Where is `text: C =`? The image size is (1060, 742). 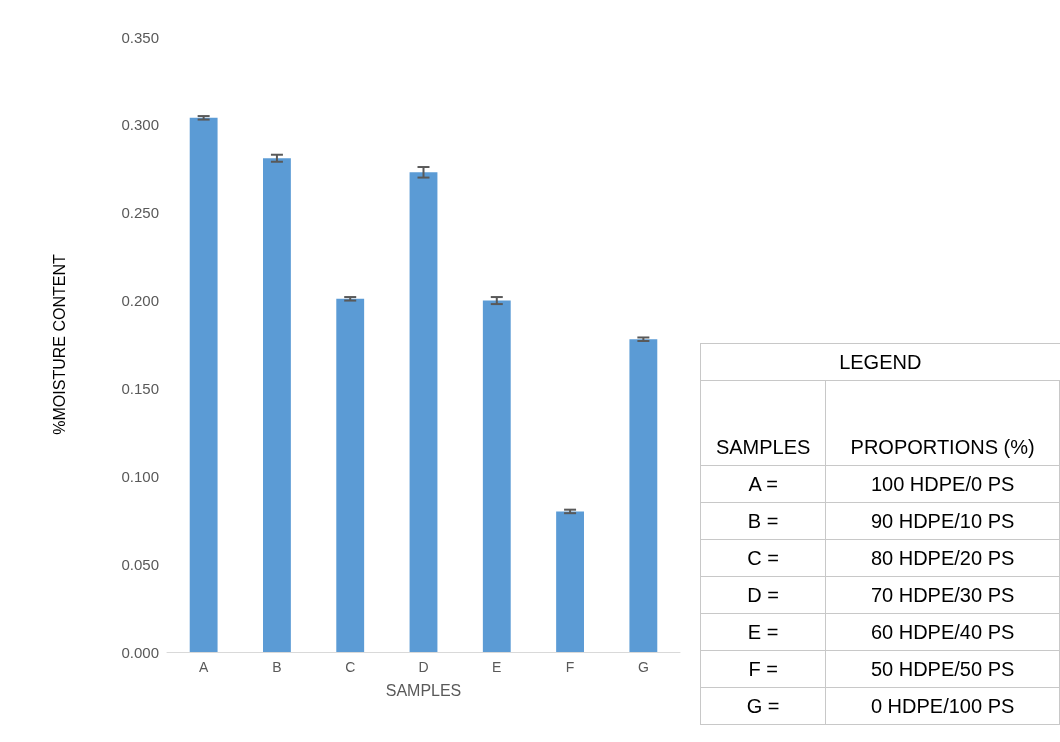
text: C = is located at coordinates (763, 558).